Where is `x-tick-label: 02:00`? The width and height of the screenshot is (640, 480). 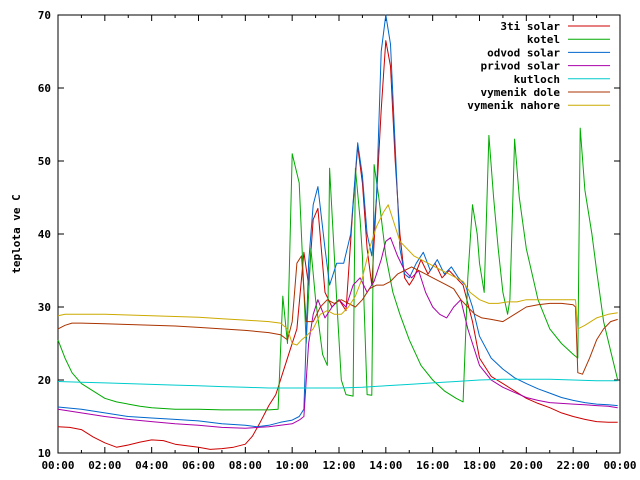 x-tick-label: 02:00 is located at coordinates (104, 465).